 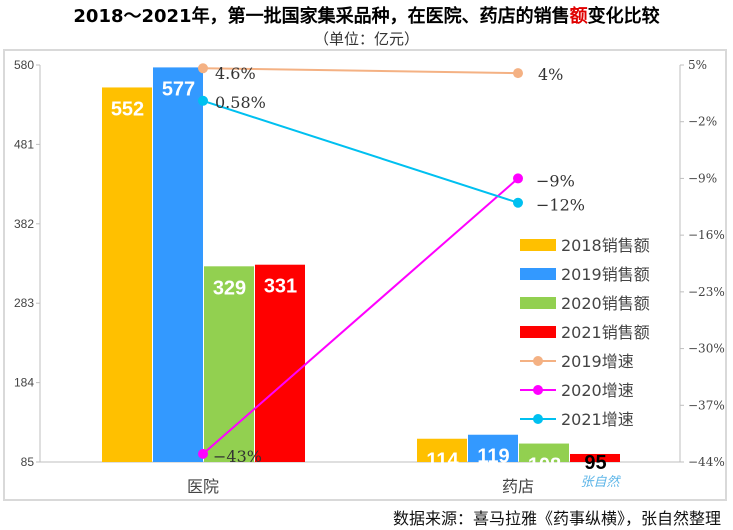 What do you see at coordinates (597, 390) in the screenshot?
I see `legend-label: 2020增速` at bounding box center [597, 390].